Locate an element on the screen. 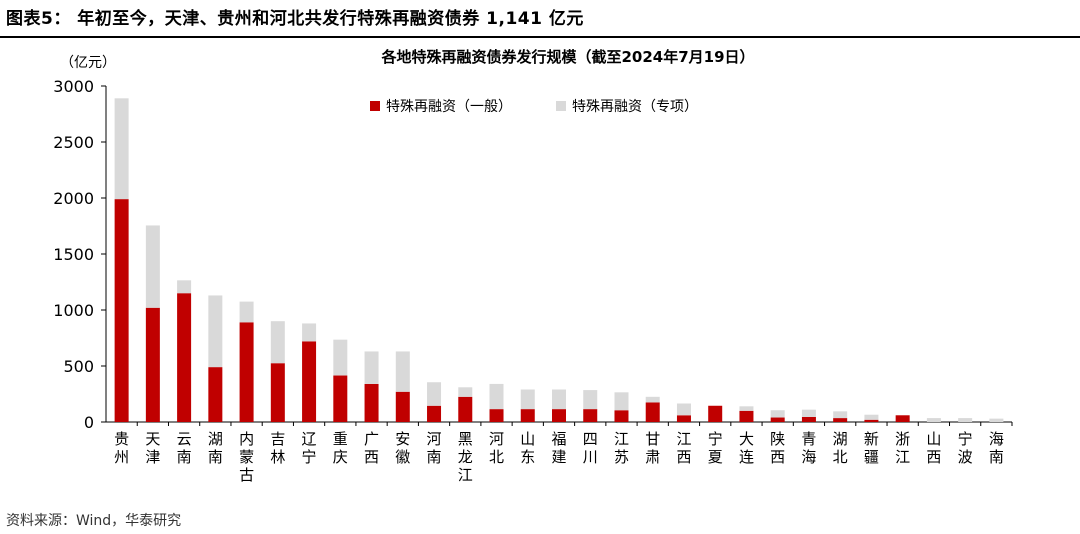 The width and height of the screenshot is (1080, 534). x-tick-label: 贵州 is located at coordinates (121, 448).